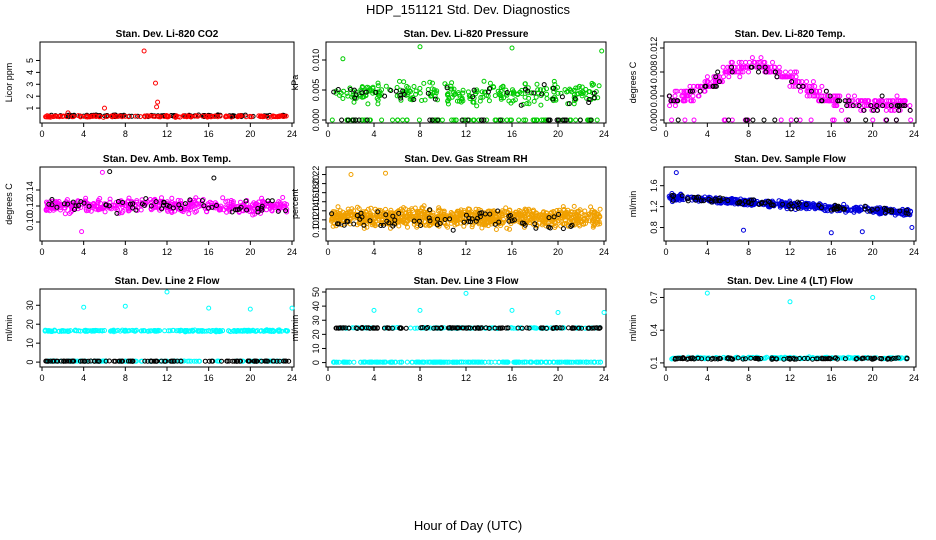  I want to click on y-tick-label: 0.22, so click(316, 175).